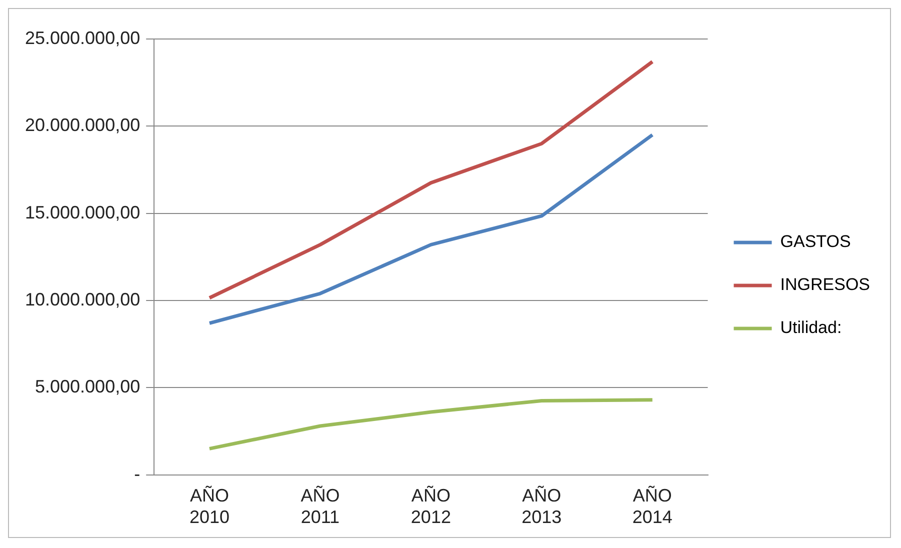 The image size is (901, 548). I want to click on y-tick-label: 25.000.000,00, so click(82, 38).